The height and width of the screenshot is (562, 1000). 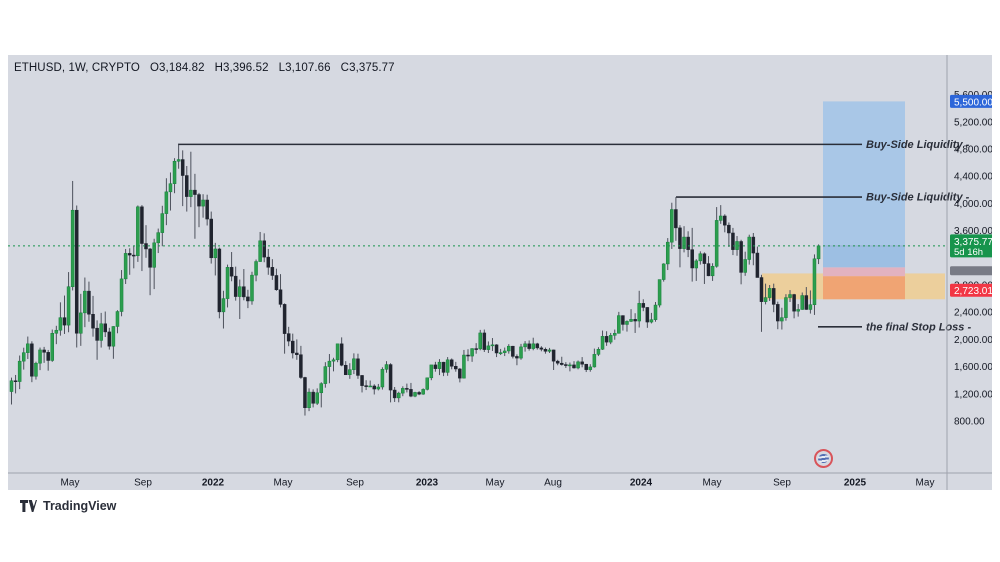 I want to click on risk-zone-pink, so click(x=864, y=272).